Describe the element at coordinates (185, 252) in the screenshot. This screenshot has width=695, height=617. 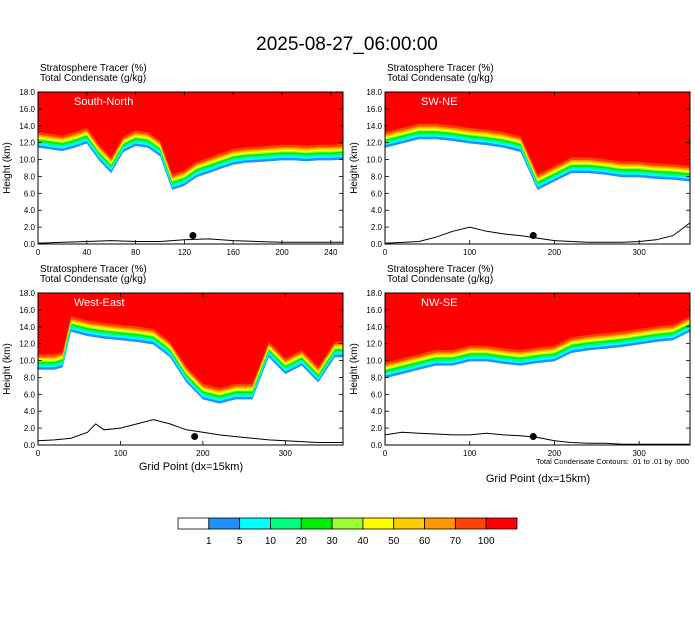
I see `x-tick-label: 120` at that location.